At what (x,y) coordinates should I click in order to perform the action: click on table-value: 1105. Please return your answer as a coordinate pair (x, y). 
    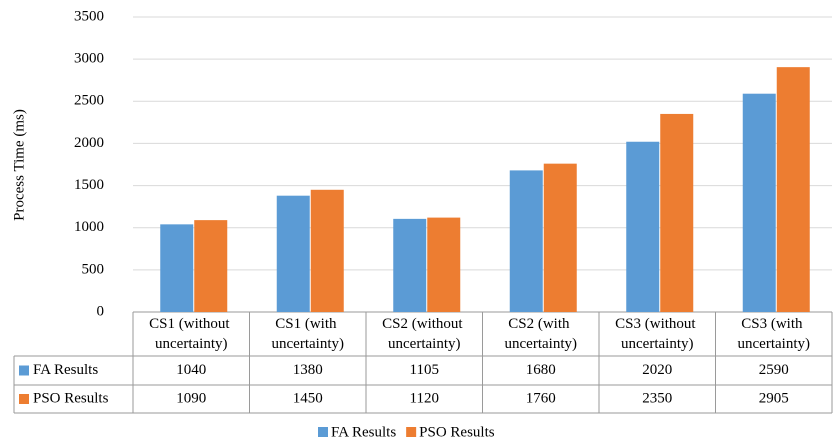
    Looking at the image, I should click on (424, 370).